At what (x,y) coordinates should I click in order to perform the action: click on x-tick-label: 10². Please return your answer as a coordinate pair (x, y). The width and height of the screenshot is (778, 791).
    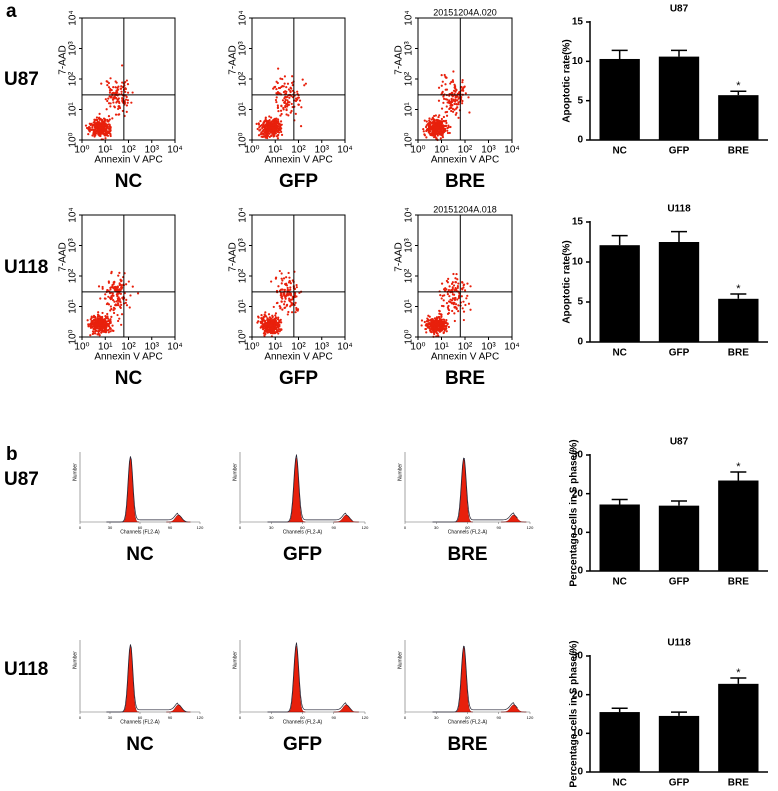
    Looking at the image, I should click on (298, 150).